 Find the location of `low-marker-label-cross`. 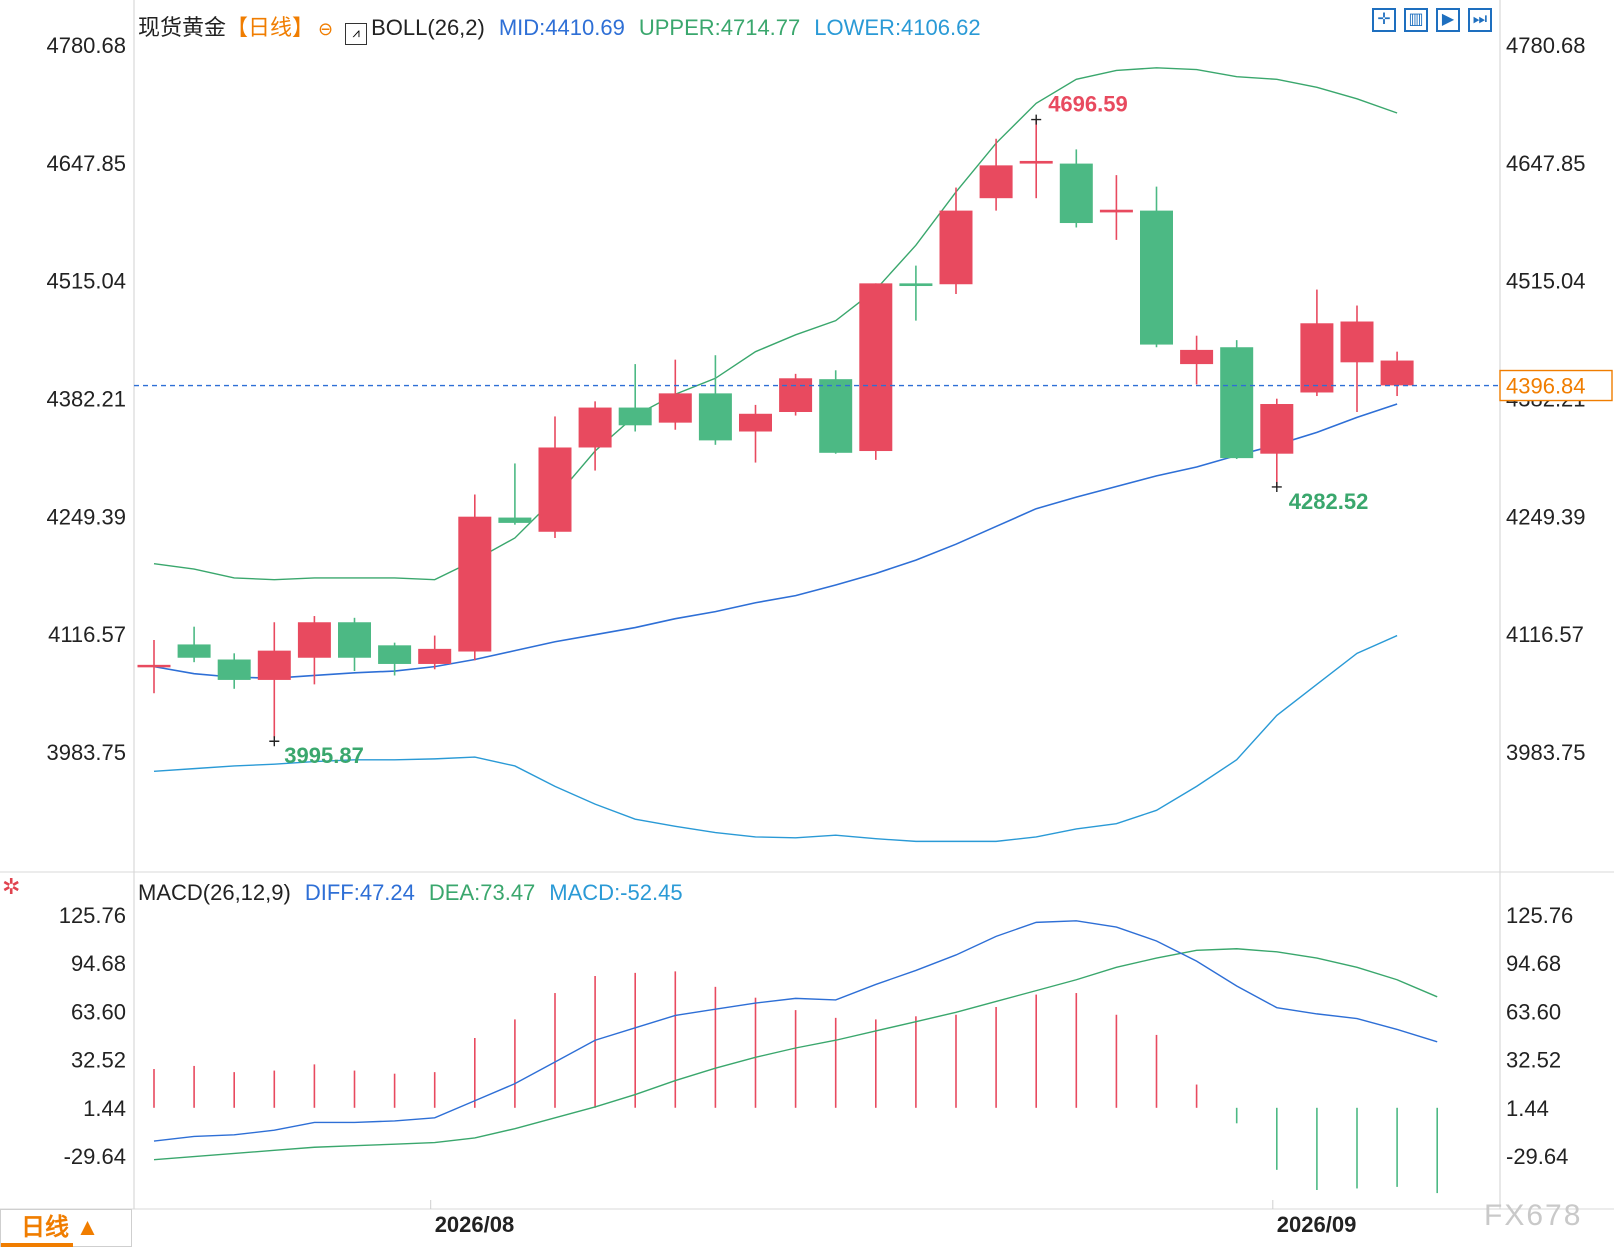

low-marker-label-cross is located at coordinates (1276, 486).